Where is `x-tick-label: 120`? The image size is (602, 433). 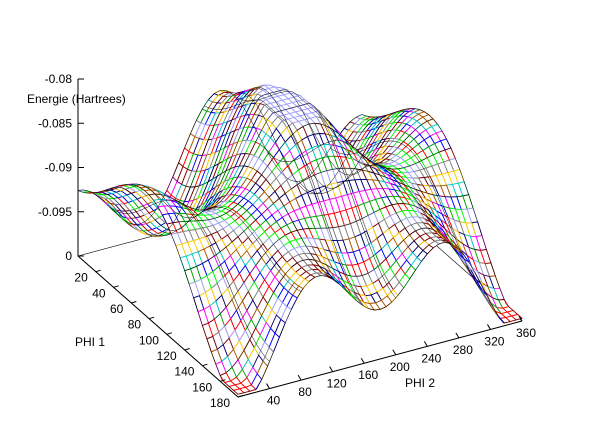
x-tick-label: 120 is located at coordinates (167, 356).